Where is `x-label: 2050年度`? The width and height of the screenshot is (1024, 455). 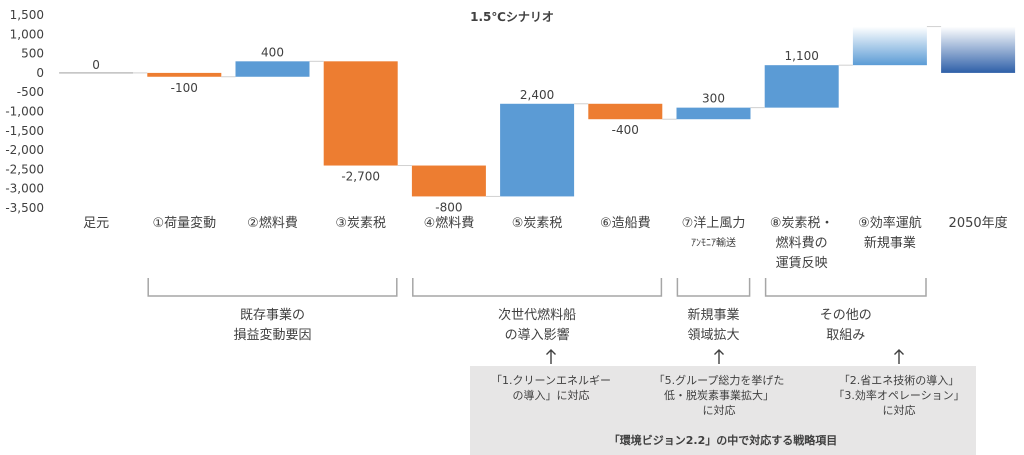
x-label: 2050年度 is located at coordinates (978, 224).